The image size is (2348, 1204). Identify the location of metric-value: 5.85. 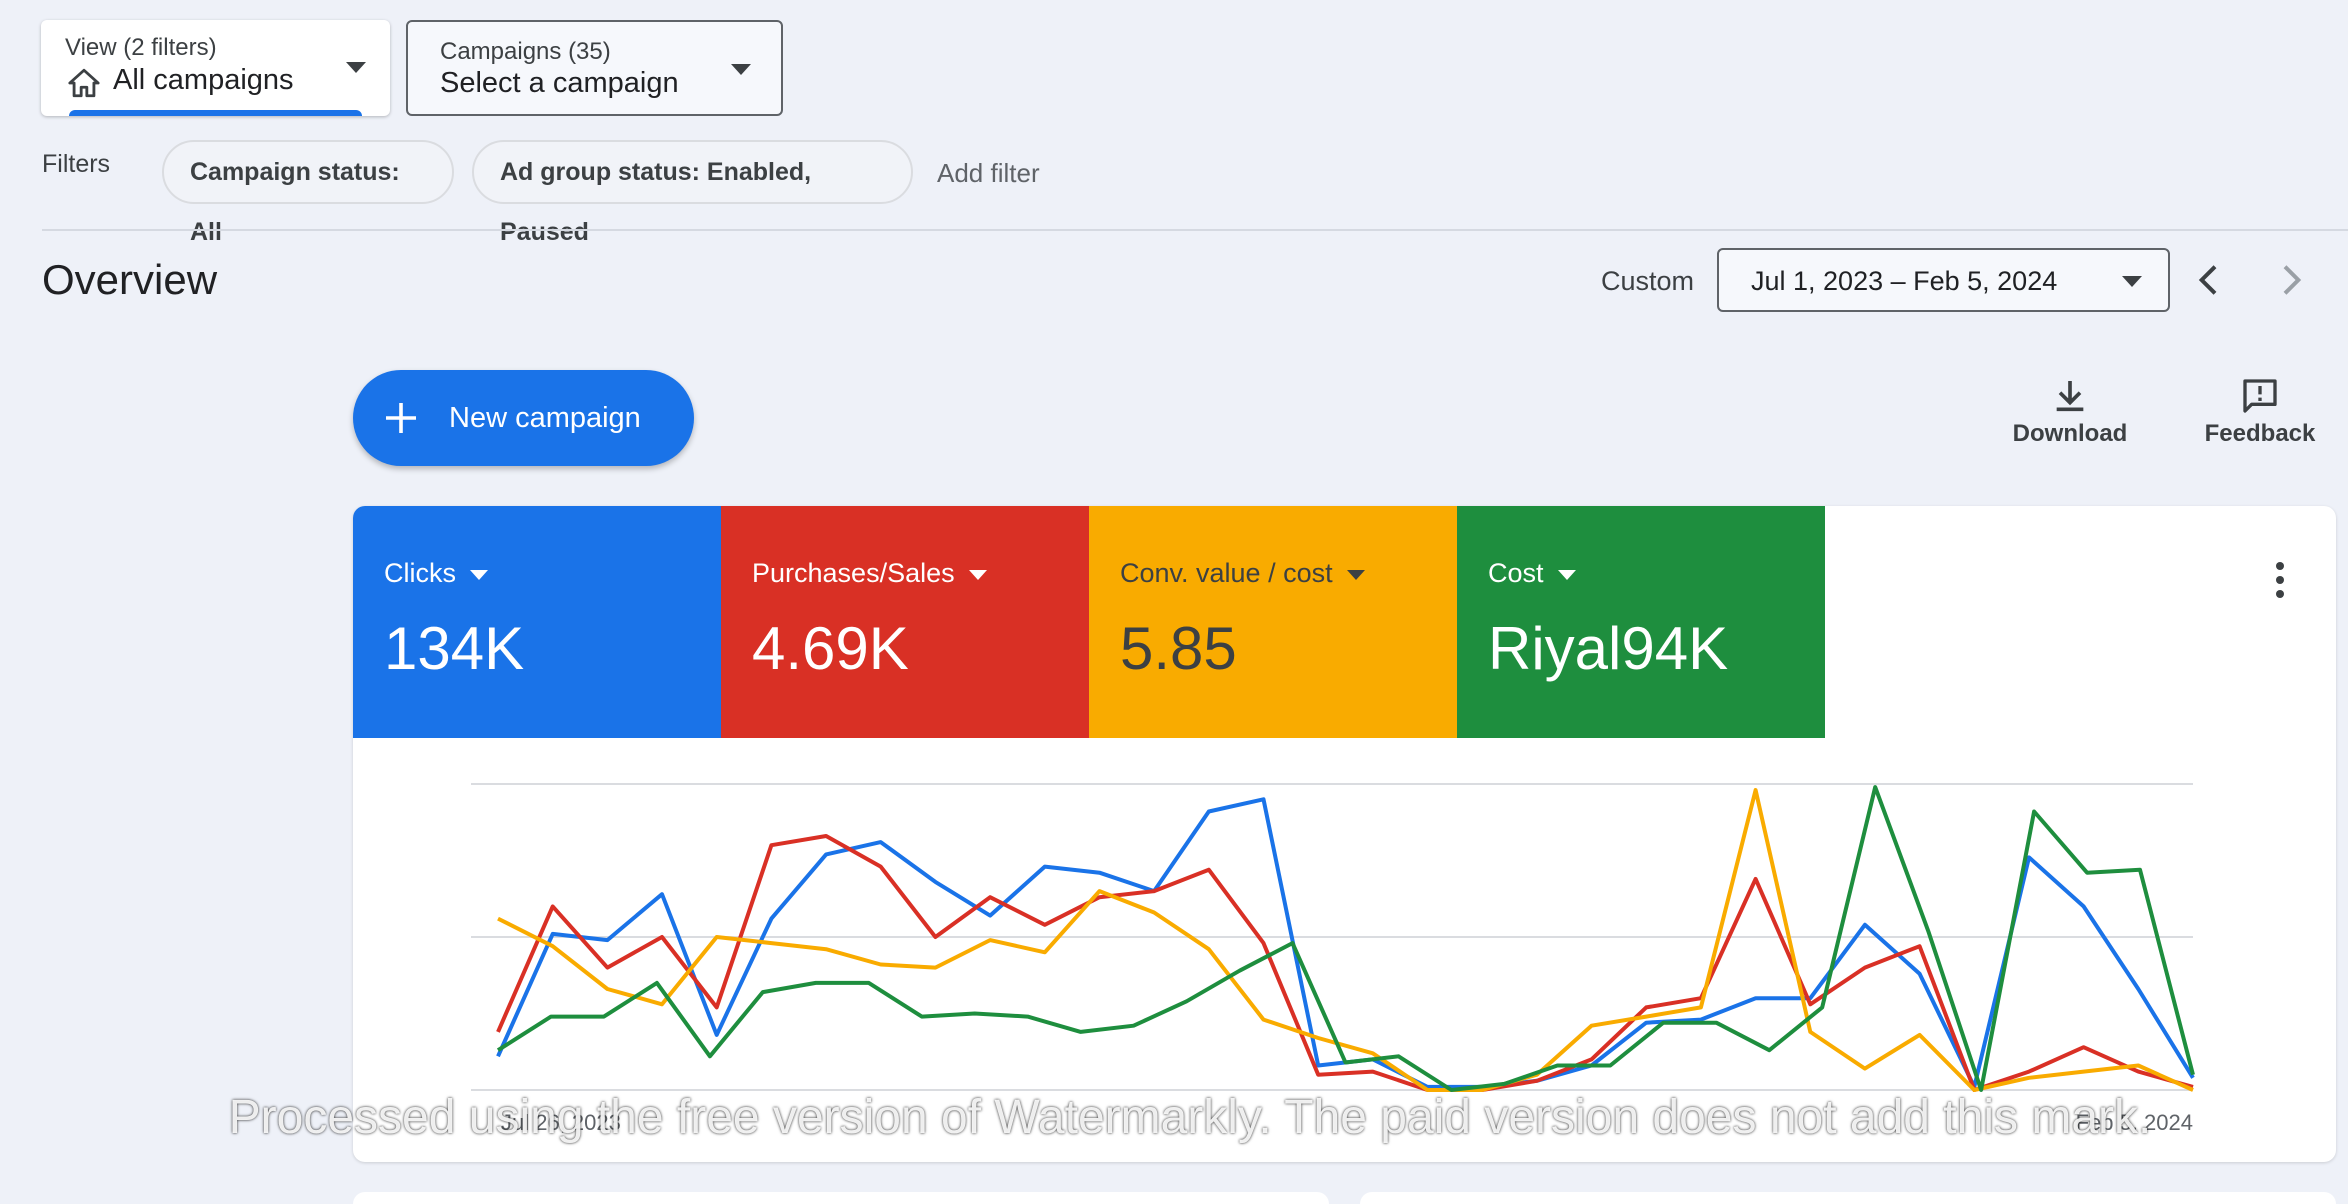
(1178, 648).